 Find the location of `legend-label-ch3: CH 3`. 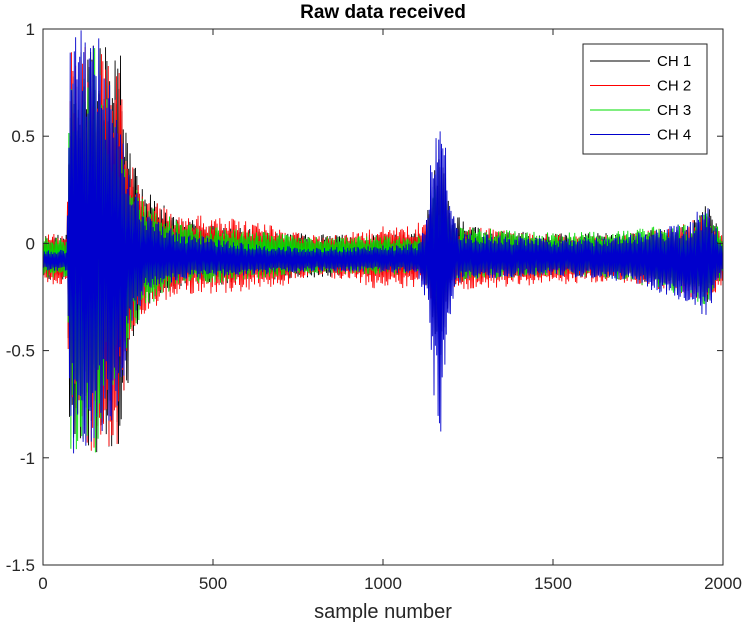

legend-label-ch3: CH 3 is located at coordinates (674, 110).